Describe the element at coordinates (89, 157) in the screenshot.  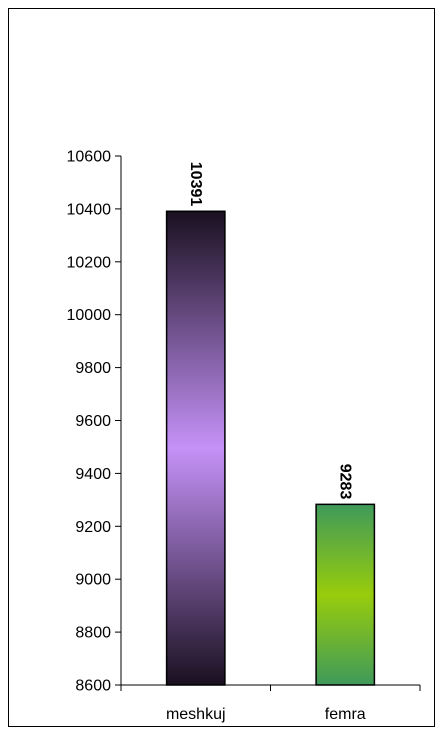
I see `y-tick-label: 10600` at that location.